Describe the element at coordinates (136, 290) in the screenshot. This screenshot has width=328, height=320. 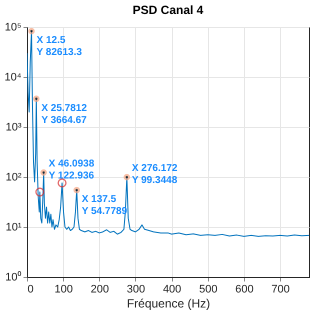
I see `x-tick-label: 300` at that location.